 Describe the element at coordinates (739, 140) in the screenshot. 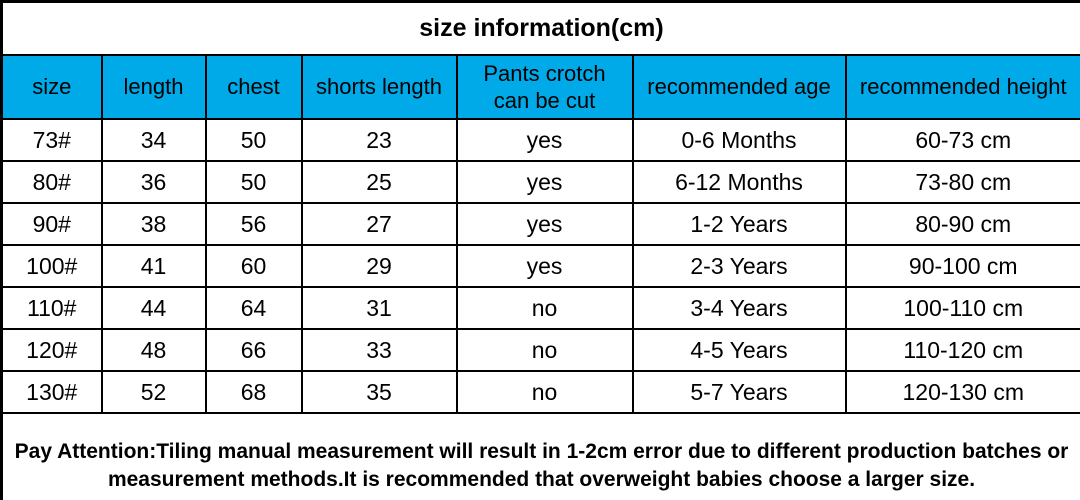

I see `cell-recommended-age: 0-6 Months` at that location.